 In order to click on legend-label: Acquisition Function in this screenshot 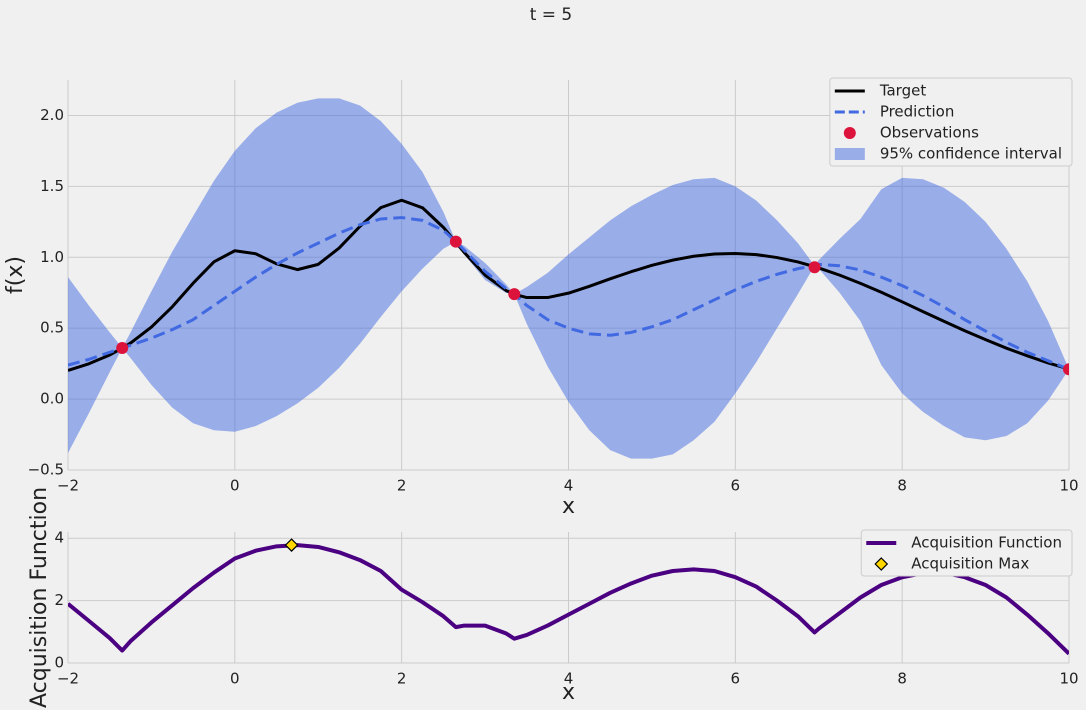, I will do `click(986, 543)`.